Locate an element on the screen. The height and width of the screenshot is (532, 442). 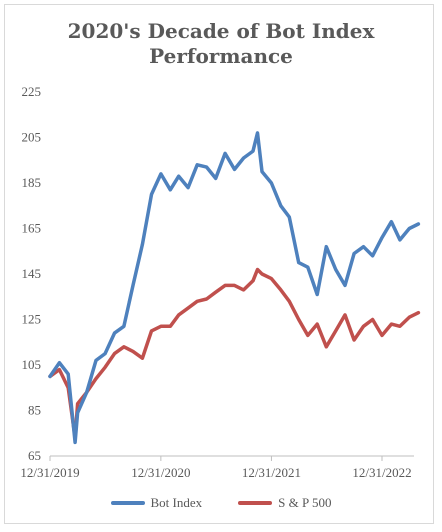
y-axis-ticks: 225 205 185 165 145 125 105 85 65 is located at coordinates (32, 273).